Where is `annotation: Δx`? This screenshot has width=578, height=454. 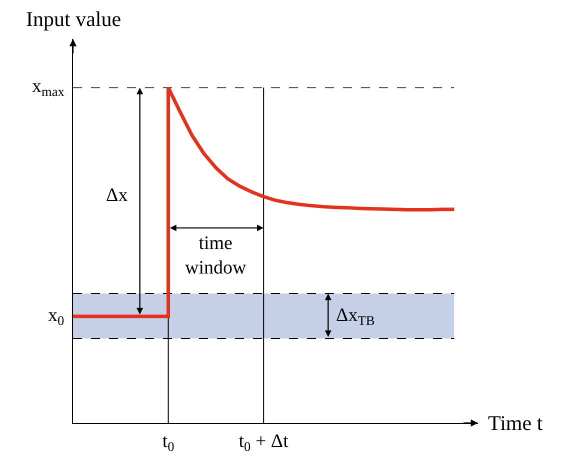
annotation: Δx is located at coordinates (117, 195).